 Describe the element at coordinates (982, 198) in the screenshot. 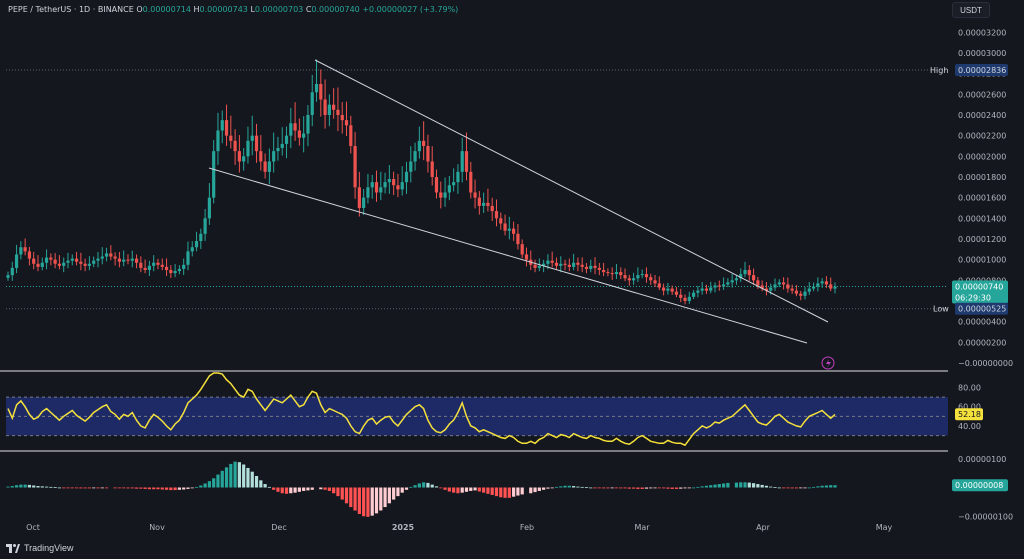

I see `price-tick-label: 0.00001600` at that location.